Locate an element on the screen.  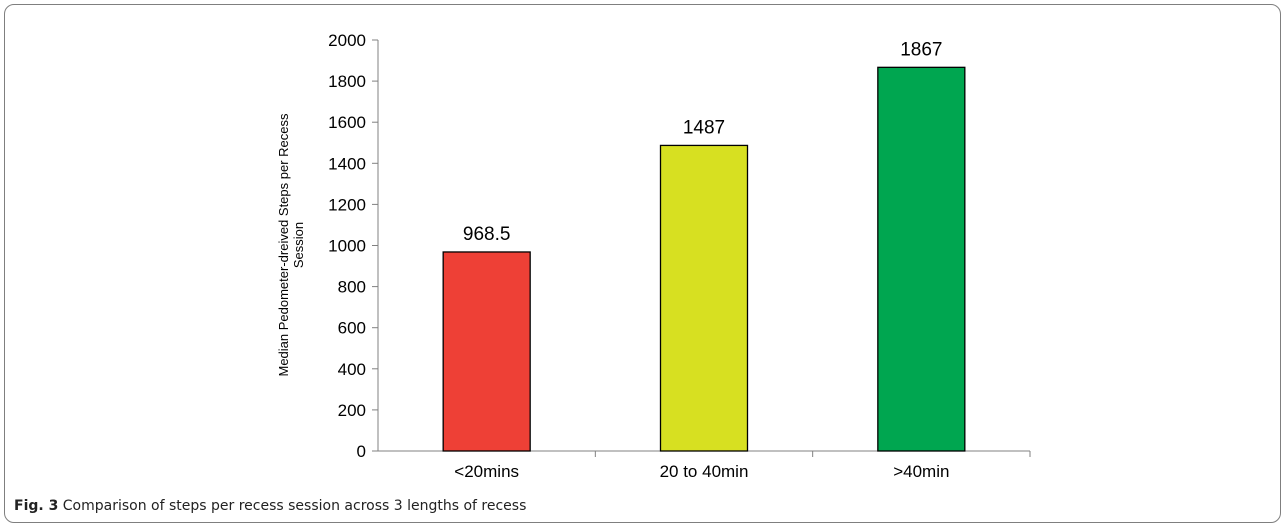
y-tick-label: 400 is located at coordinates (352, 369).